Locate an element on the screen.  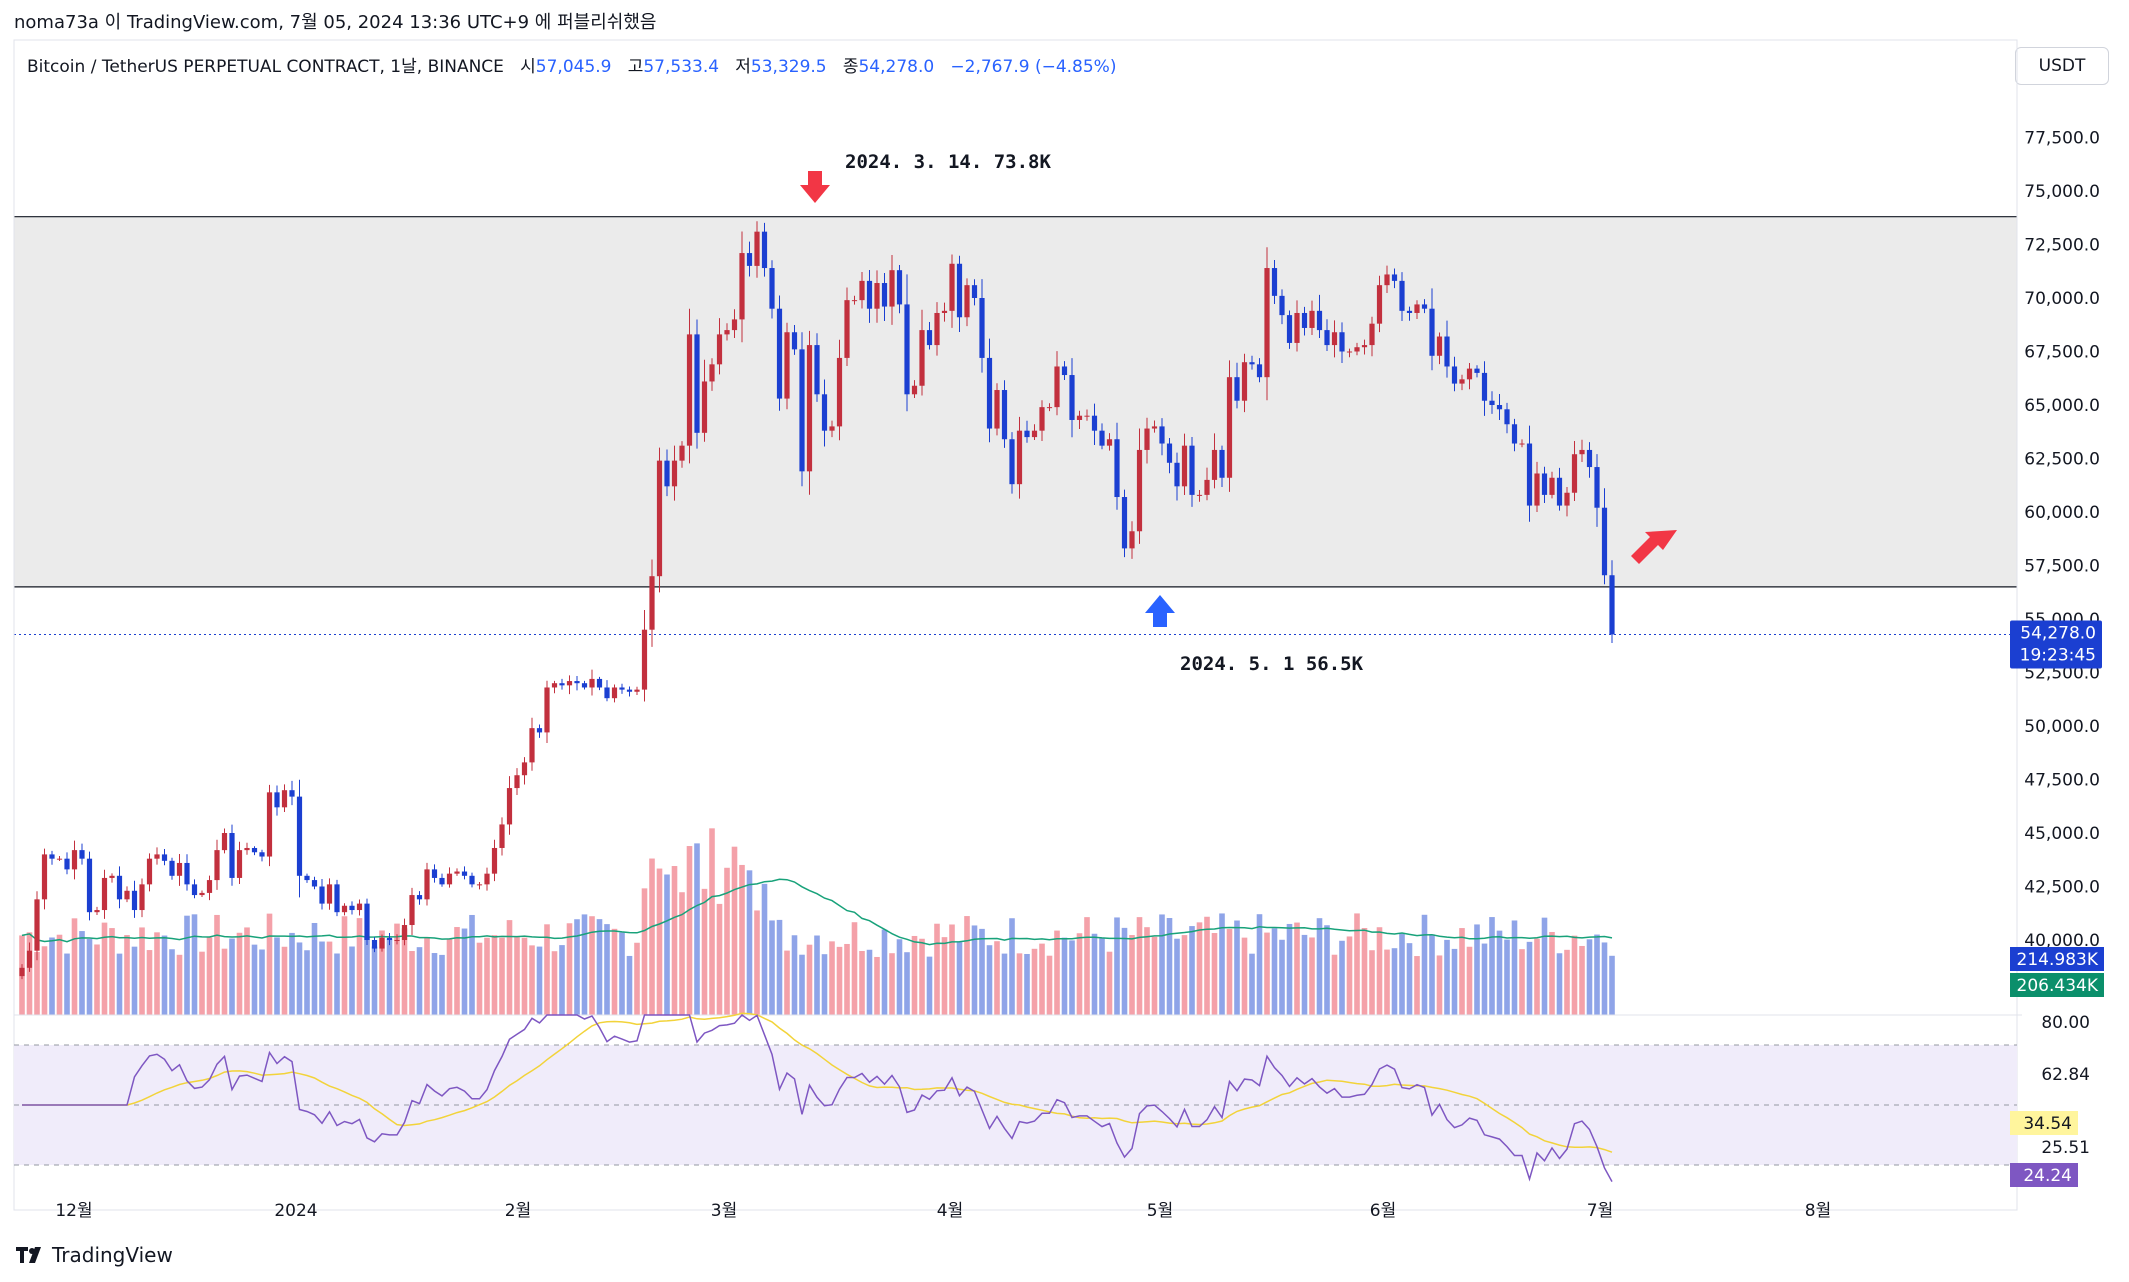
price-tick-label: 65,000.0 is located at coordinates (2062, 406).